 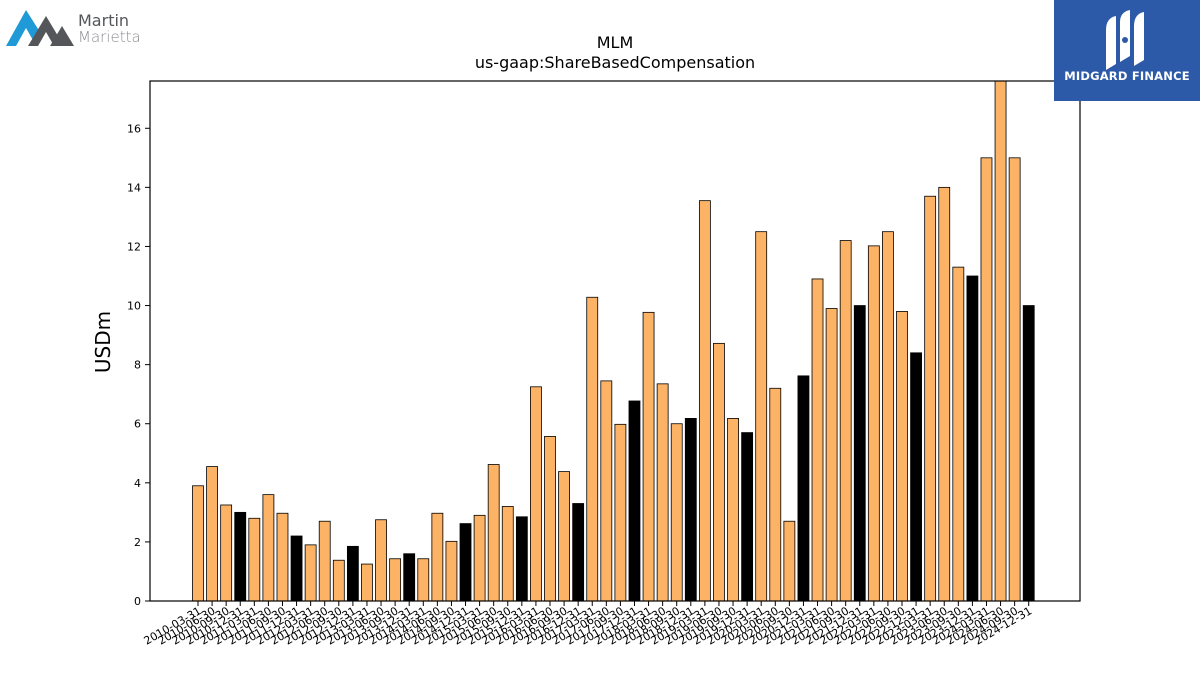 I want to click on logo-line-1: Martin, so click(x=104, y=20).